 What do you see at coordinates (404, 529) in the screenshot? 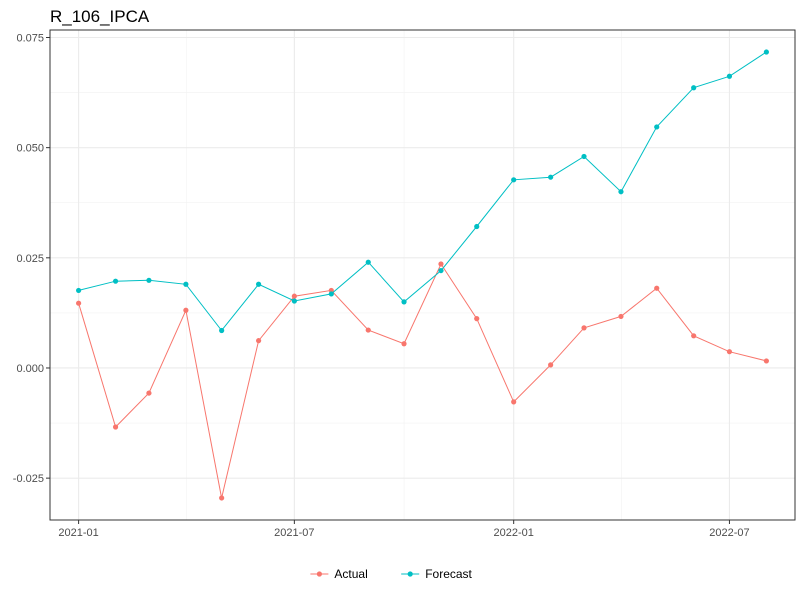
I see `x-axis: 2021-01 2021-07 2022-01 2022-07` at bounding box center [404, 529].